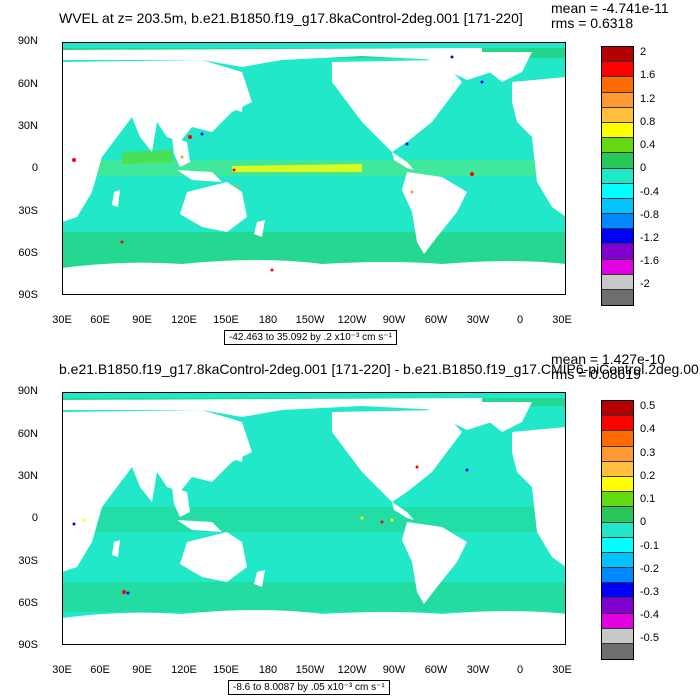 The image size is (700, 700). What do you see at coordinates (310, 337) in the screenshot?
I see `contour-range-label: -42.463 to 35.092 by .2 x10⁻³ cm s⁻¹` at bounding box center [310, 337].